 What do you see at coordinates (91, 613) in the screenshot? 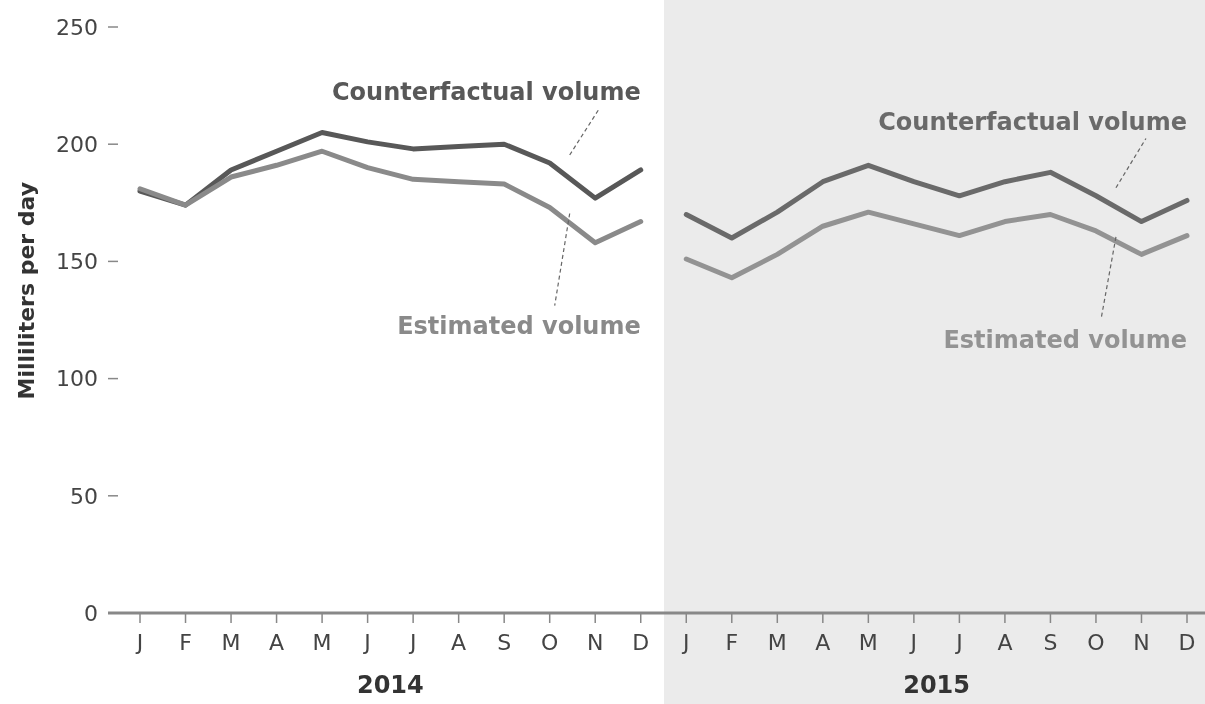
I see `y-tick-label: 0` at bounding box center [91, 613].